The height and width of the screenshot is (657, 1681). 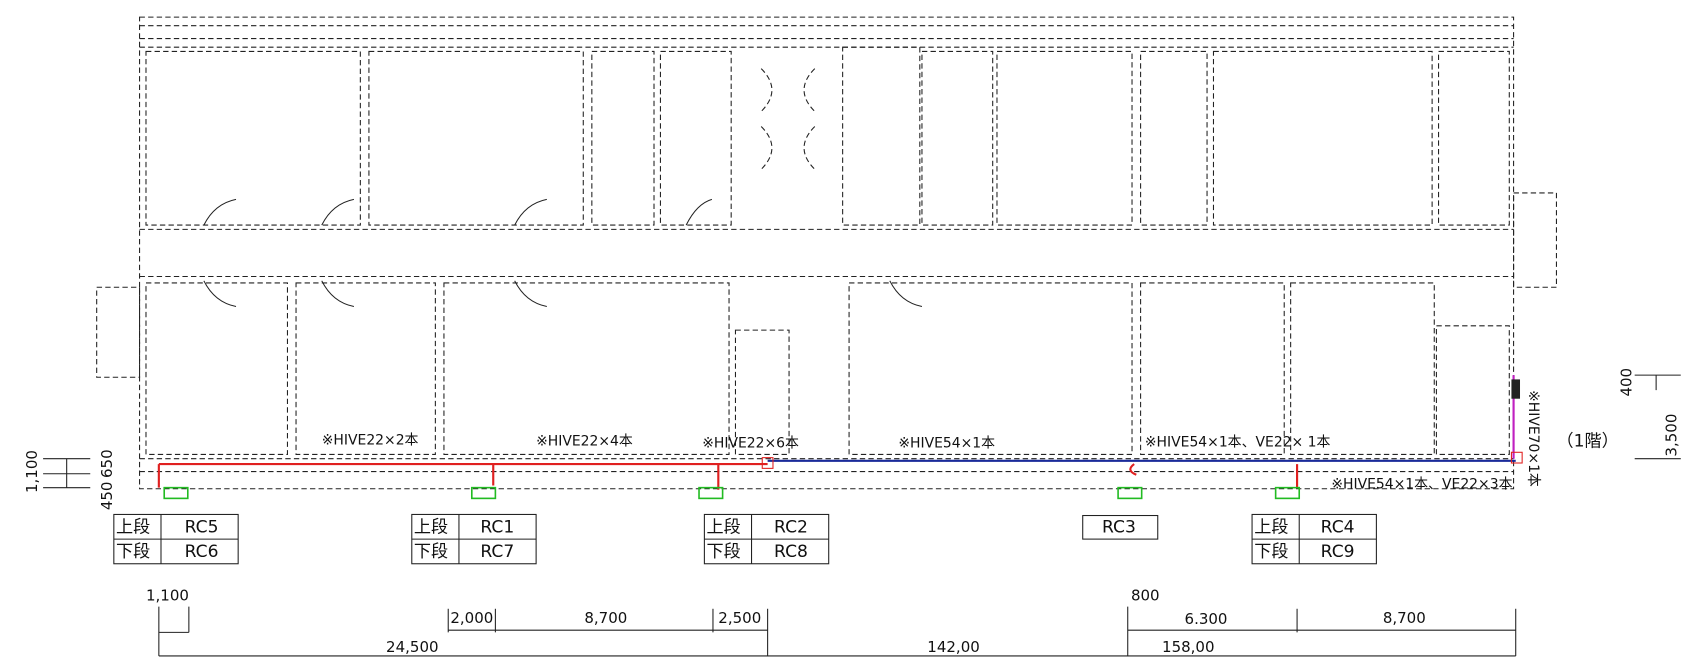 What do you see at coordinates (497, 552) in the screenshot?
I see `label-cell: RC7` at bounding box center [497, 552].